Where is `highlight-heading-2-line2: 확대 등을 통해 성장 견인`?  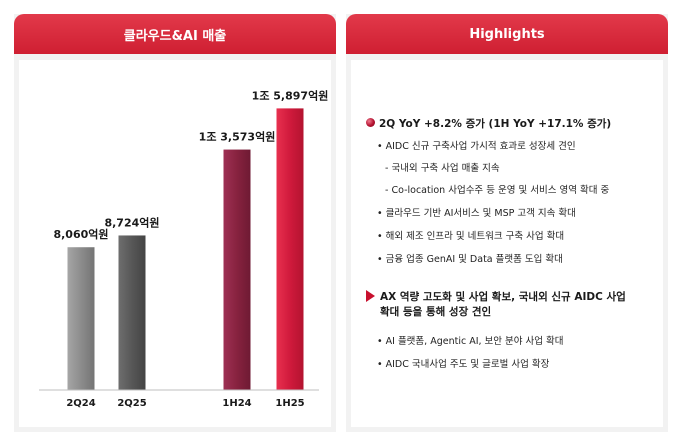 highlight-heading-2-line2: 확대 등을 통해 성장 견인 is located at coordinates (436, 312).